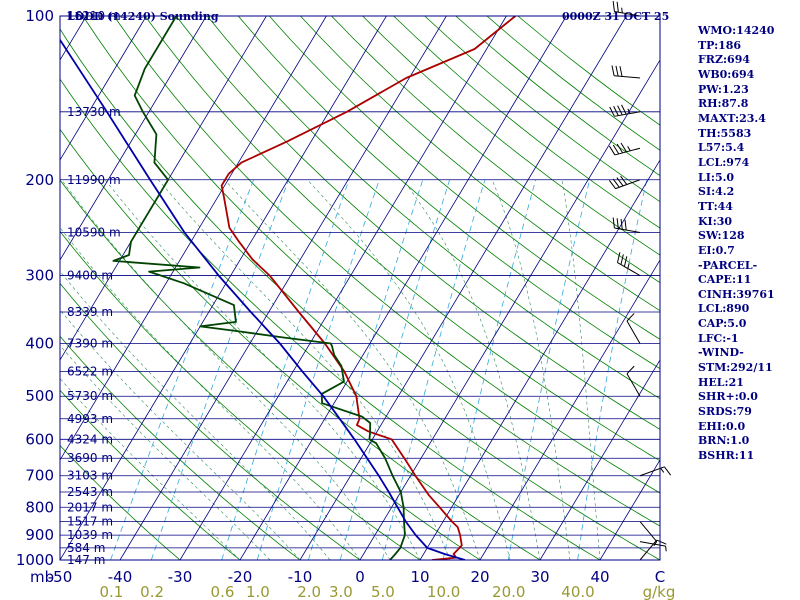 The width and height of the screenshot is (800, 600). What do you see at coordinates (725, 412) in the screenshot?
I see `index-item: SRDS:79` at bounding box center [725, 412].